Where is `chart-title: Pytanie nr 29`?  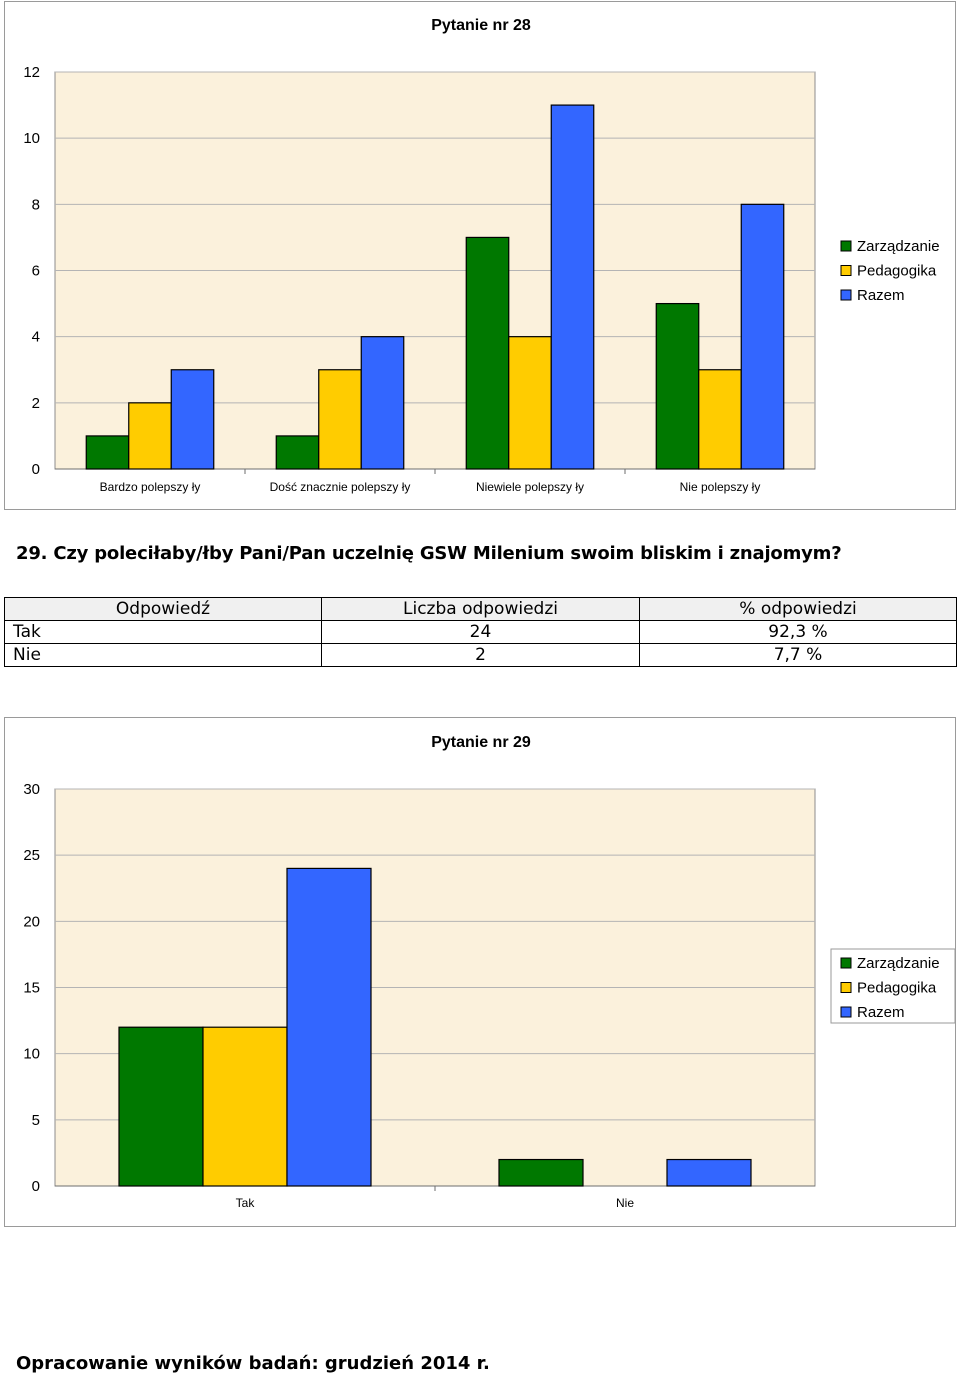
chart-title: Pytanie nr 29 is located at coordinates (481, 742).